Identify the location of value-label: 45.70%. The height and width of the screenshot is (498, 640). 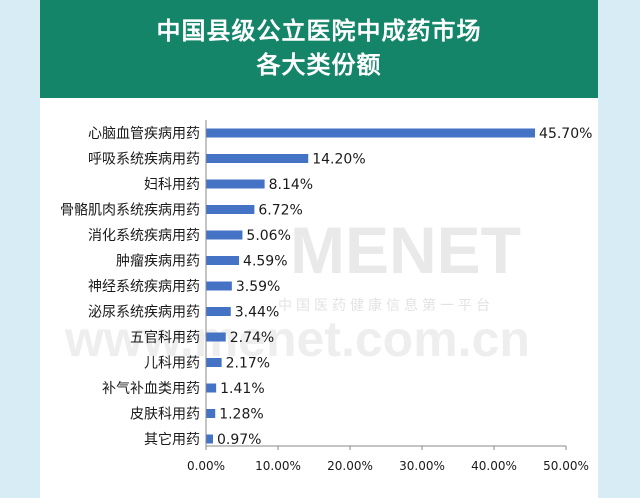
(565, 134).